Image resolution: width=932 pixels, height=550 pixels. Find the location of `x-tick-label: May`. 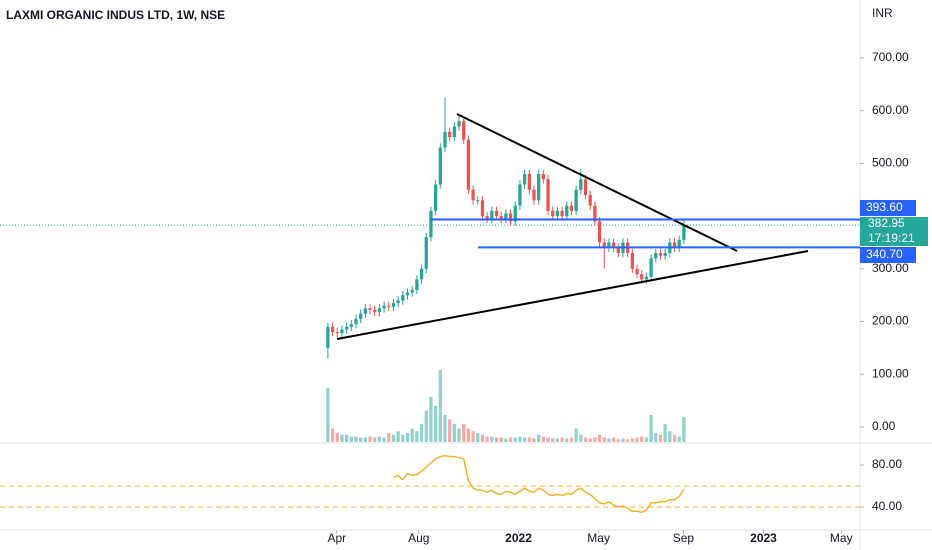

x-tick-label: May is located at coordinates (841, 538).